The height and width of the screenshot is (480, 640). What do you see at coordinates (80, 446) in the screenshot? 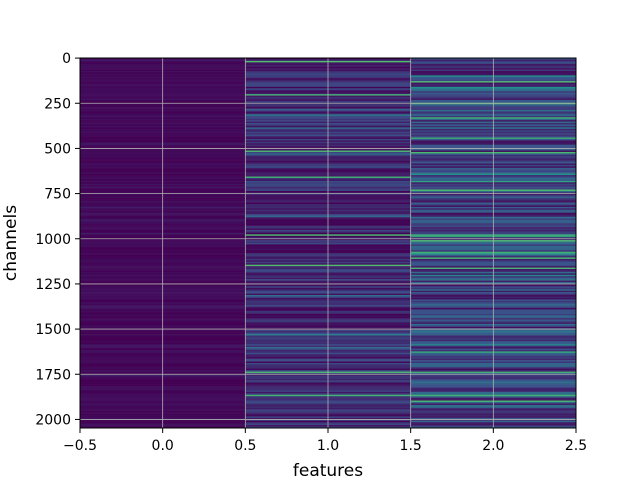
I see `x-tick-label: −0.5` at bounding box center [80, 446].